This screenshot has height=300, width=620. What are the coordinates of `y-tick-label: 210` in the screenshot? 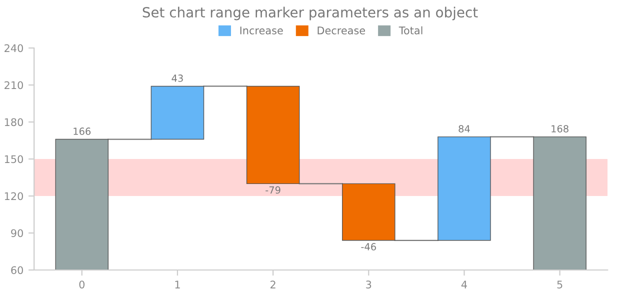 It's located at (13, 85).